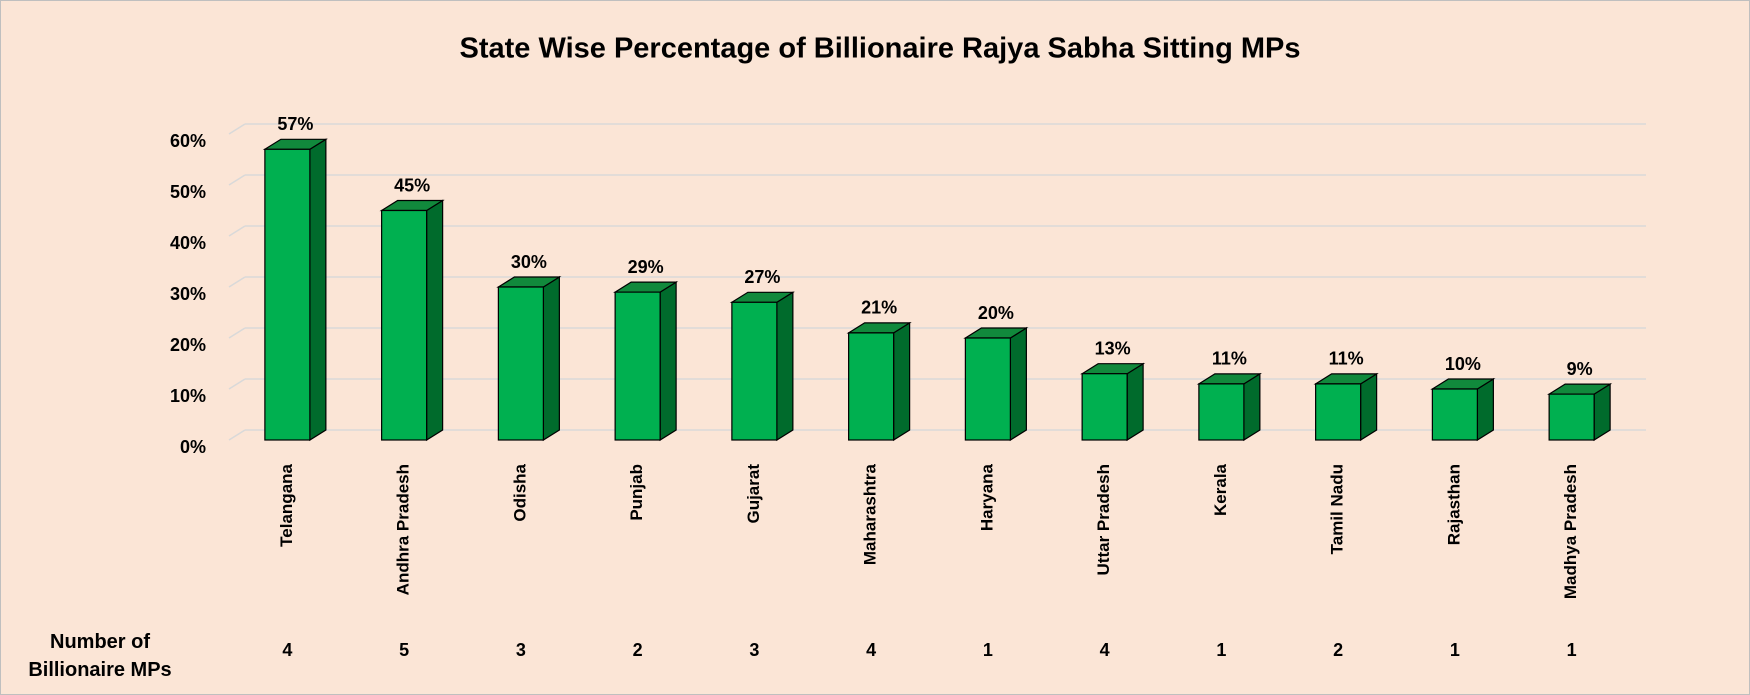 The width and height of the screenshot is (1750, 695). Describe the element at coordinates (412, 185) in the screenshot. I see `value-label: 45%` at that location.